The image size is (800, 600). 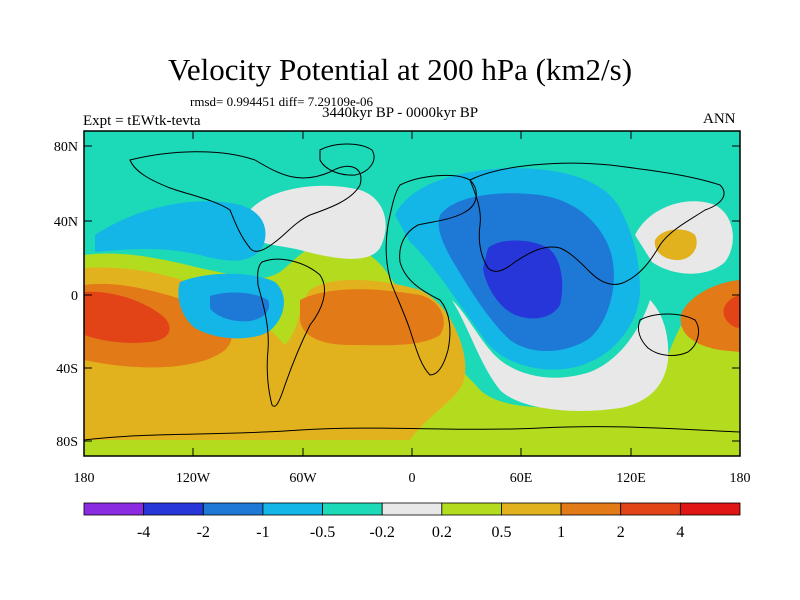 I want to click on field-positive-red-east, so click(x=731, y=311).